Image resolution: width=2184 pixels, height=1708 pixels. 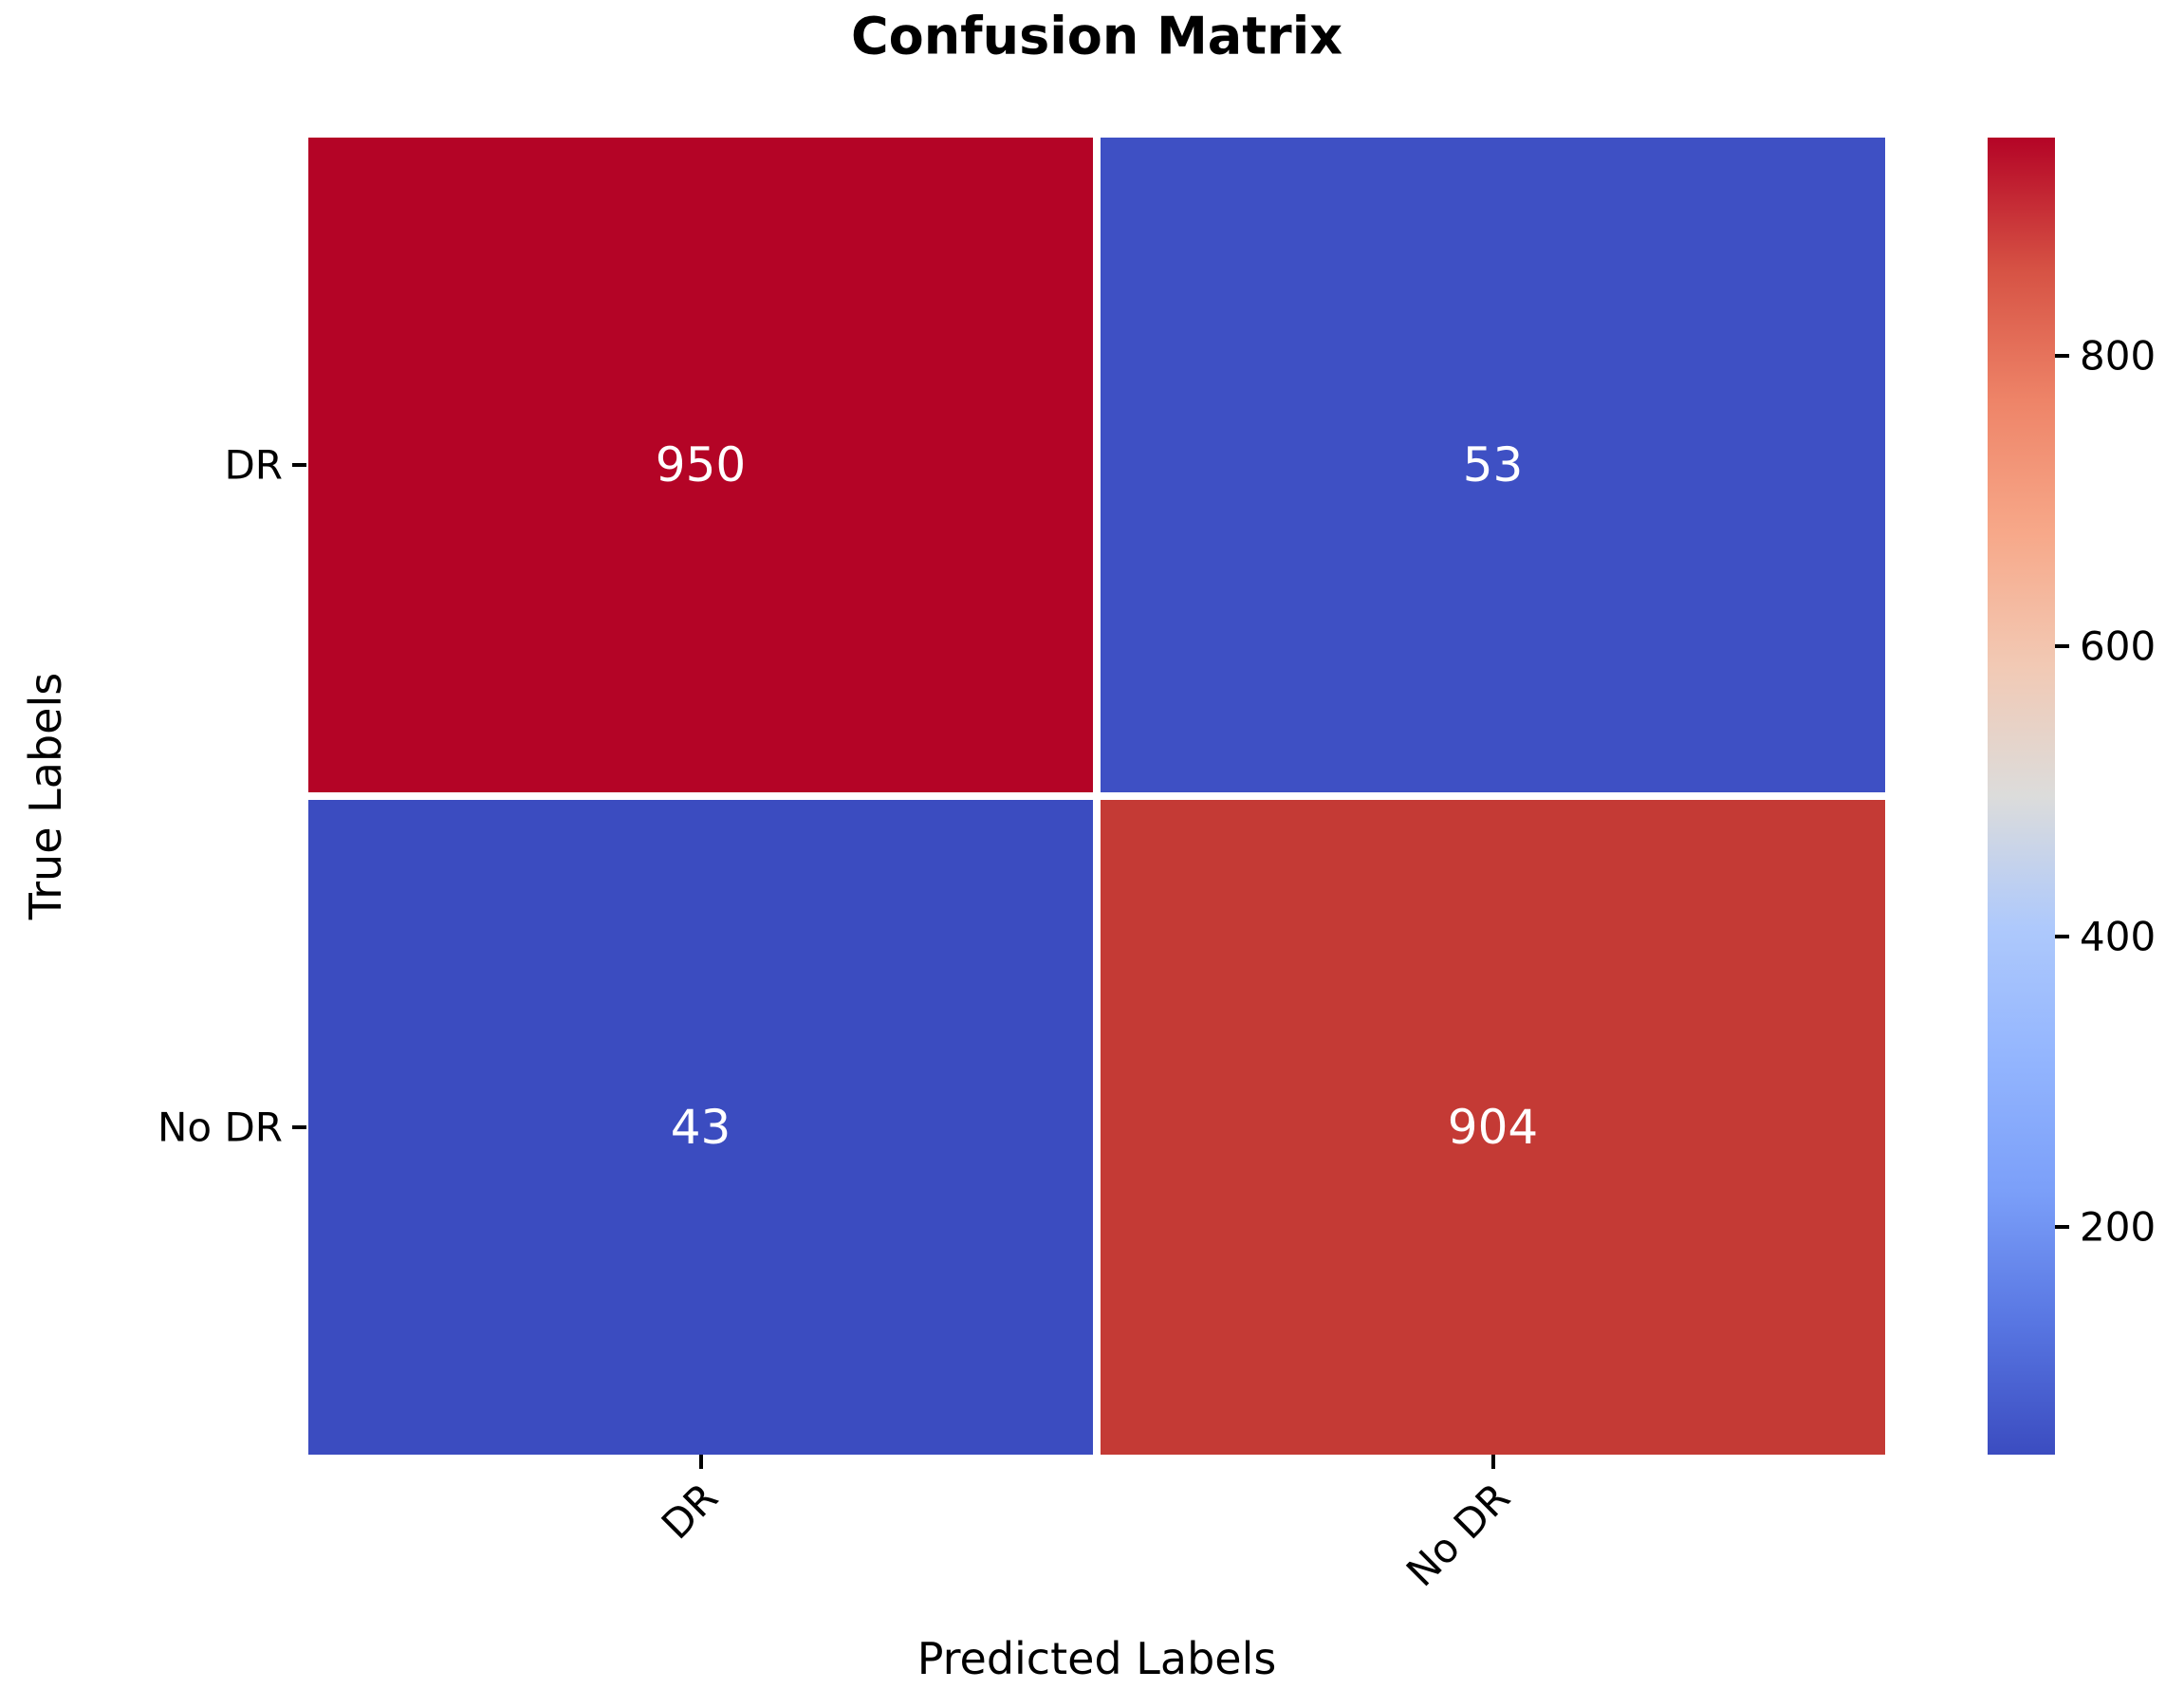 I want to click on heatmap-cell-DR-DR: 950, so click(x=701, y=465).